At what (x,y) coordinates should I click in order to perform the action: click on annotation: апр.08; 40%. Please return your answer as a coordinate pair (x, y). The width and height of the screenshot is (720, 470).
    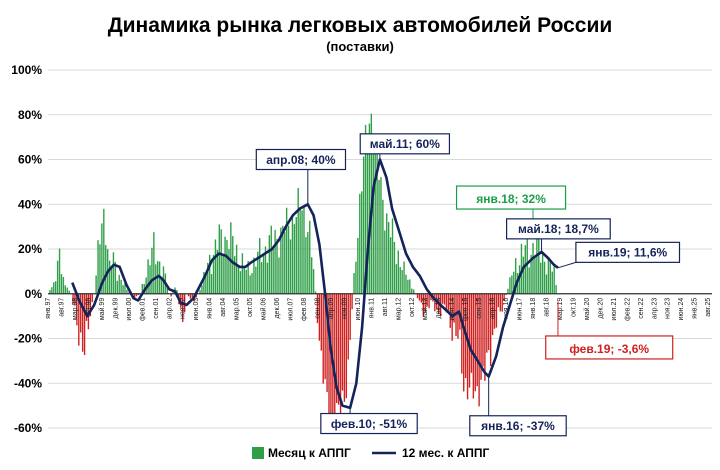
    Looking at the image, I should click on (301, 176).